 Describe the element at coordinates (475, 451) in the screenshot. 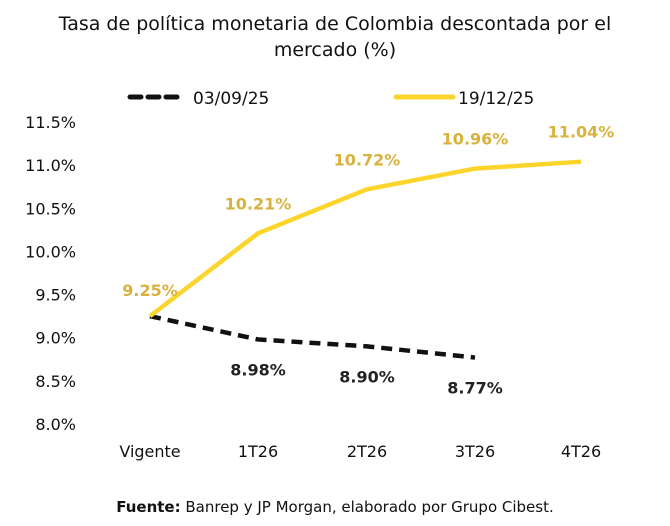

I see `x-tick-label: 3T26` at that location.